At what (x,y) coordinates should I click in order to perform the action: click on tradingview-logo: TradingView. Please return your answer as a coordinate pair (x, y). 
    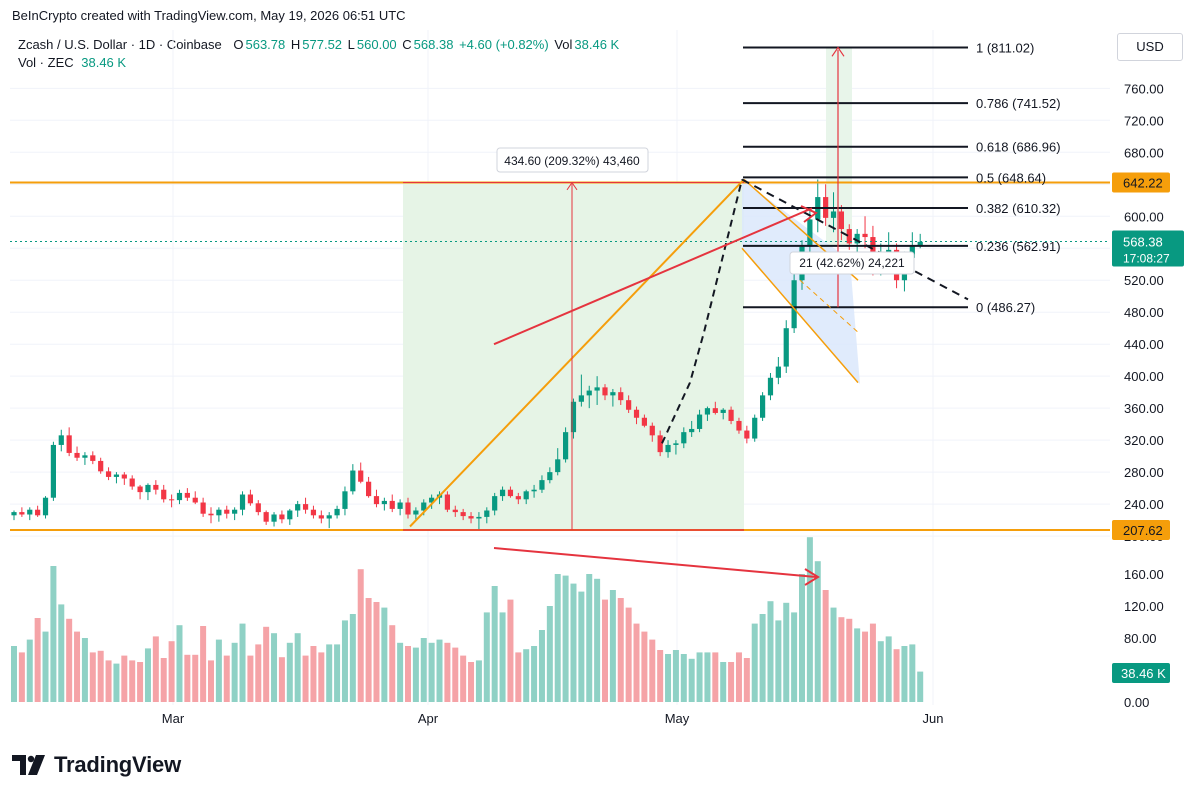
    Looking at the image, I should click on (96, 765).